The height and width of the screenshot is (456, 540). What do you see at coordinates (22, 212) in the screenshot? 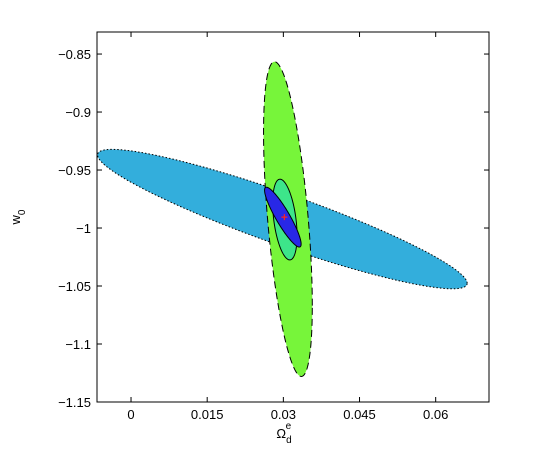
I see `y-label-subscript: 0` at bounding box center [22, 212].